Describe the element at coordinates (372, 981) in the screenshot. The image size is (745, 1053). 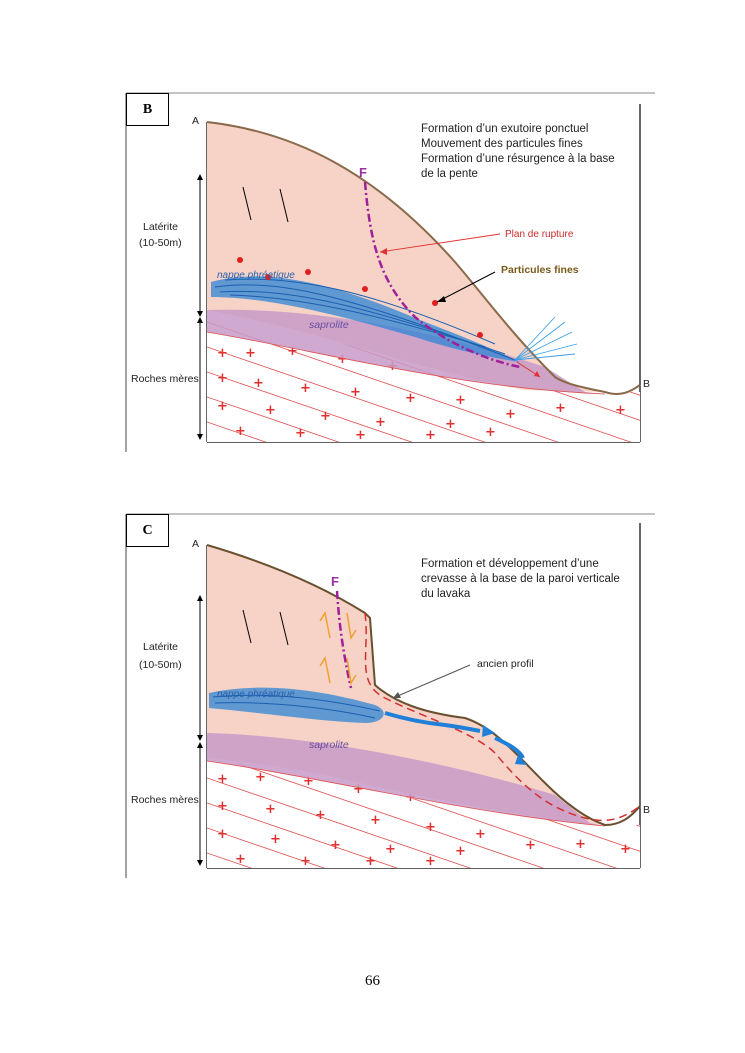
I see `page-number: 66` at that location.